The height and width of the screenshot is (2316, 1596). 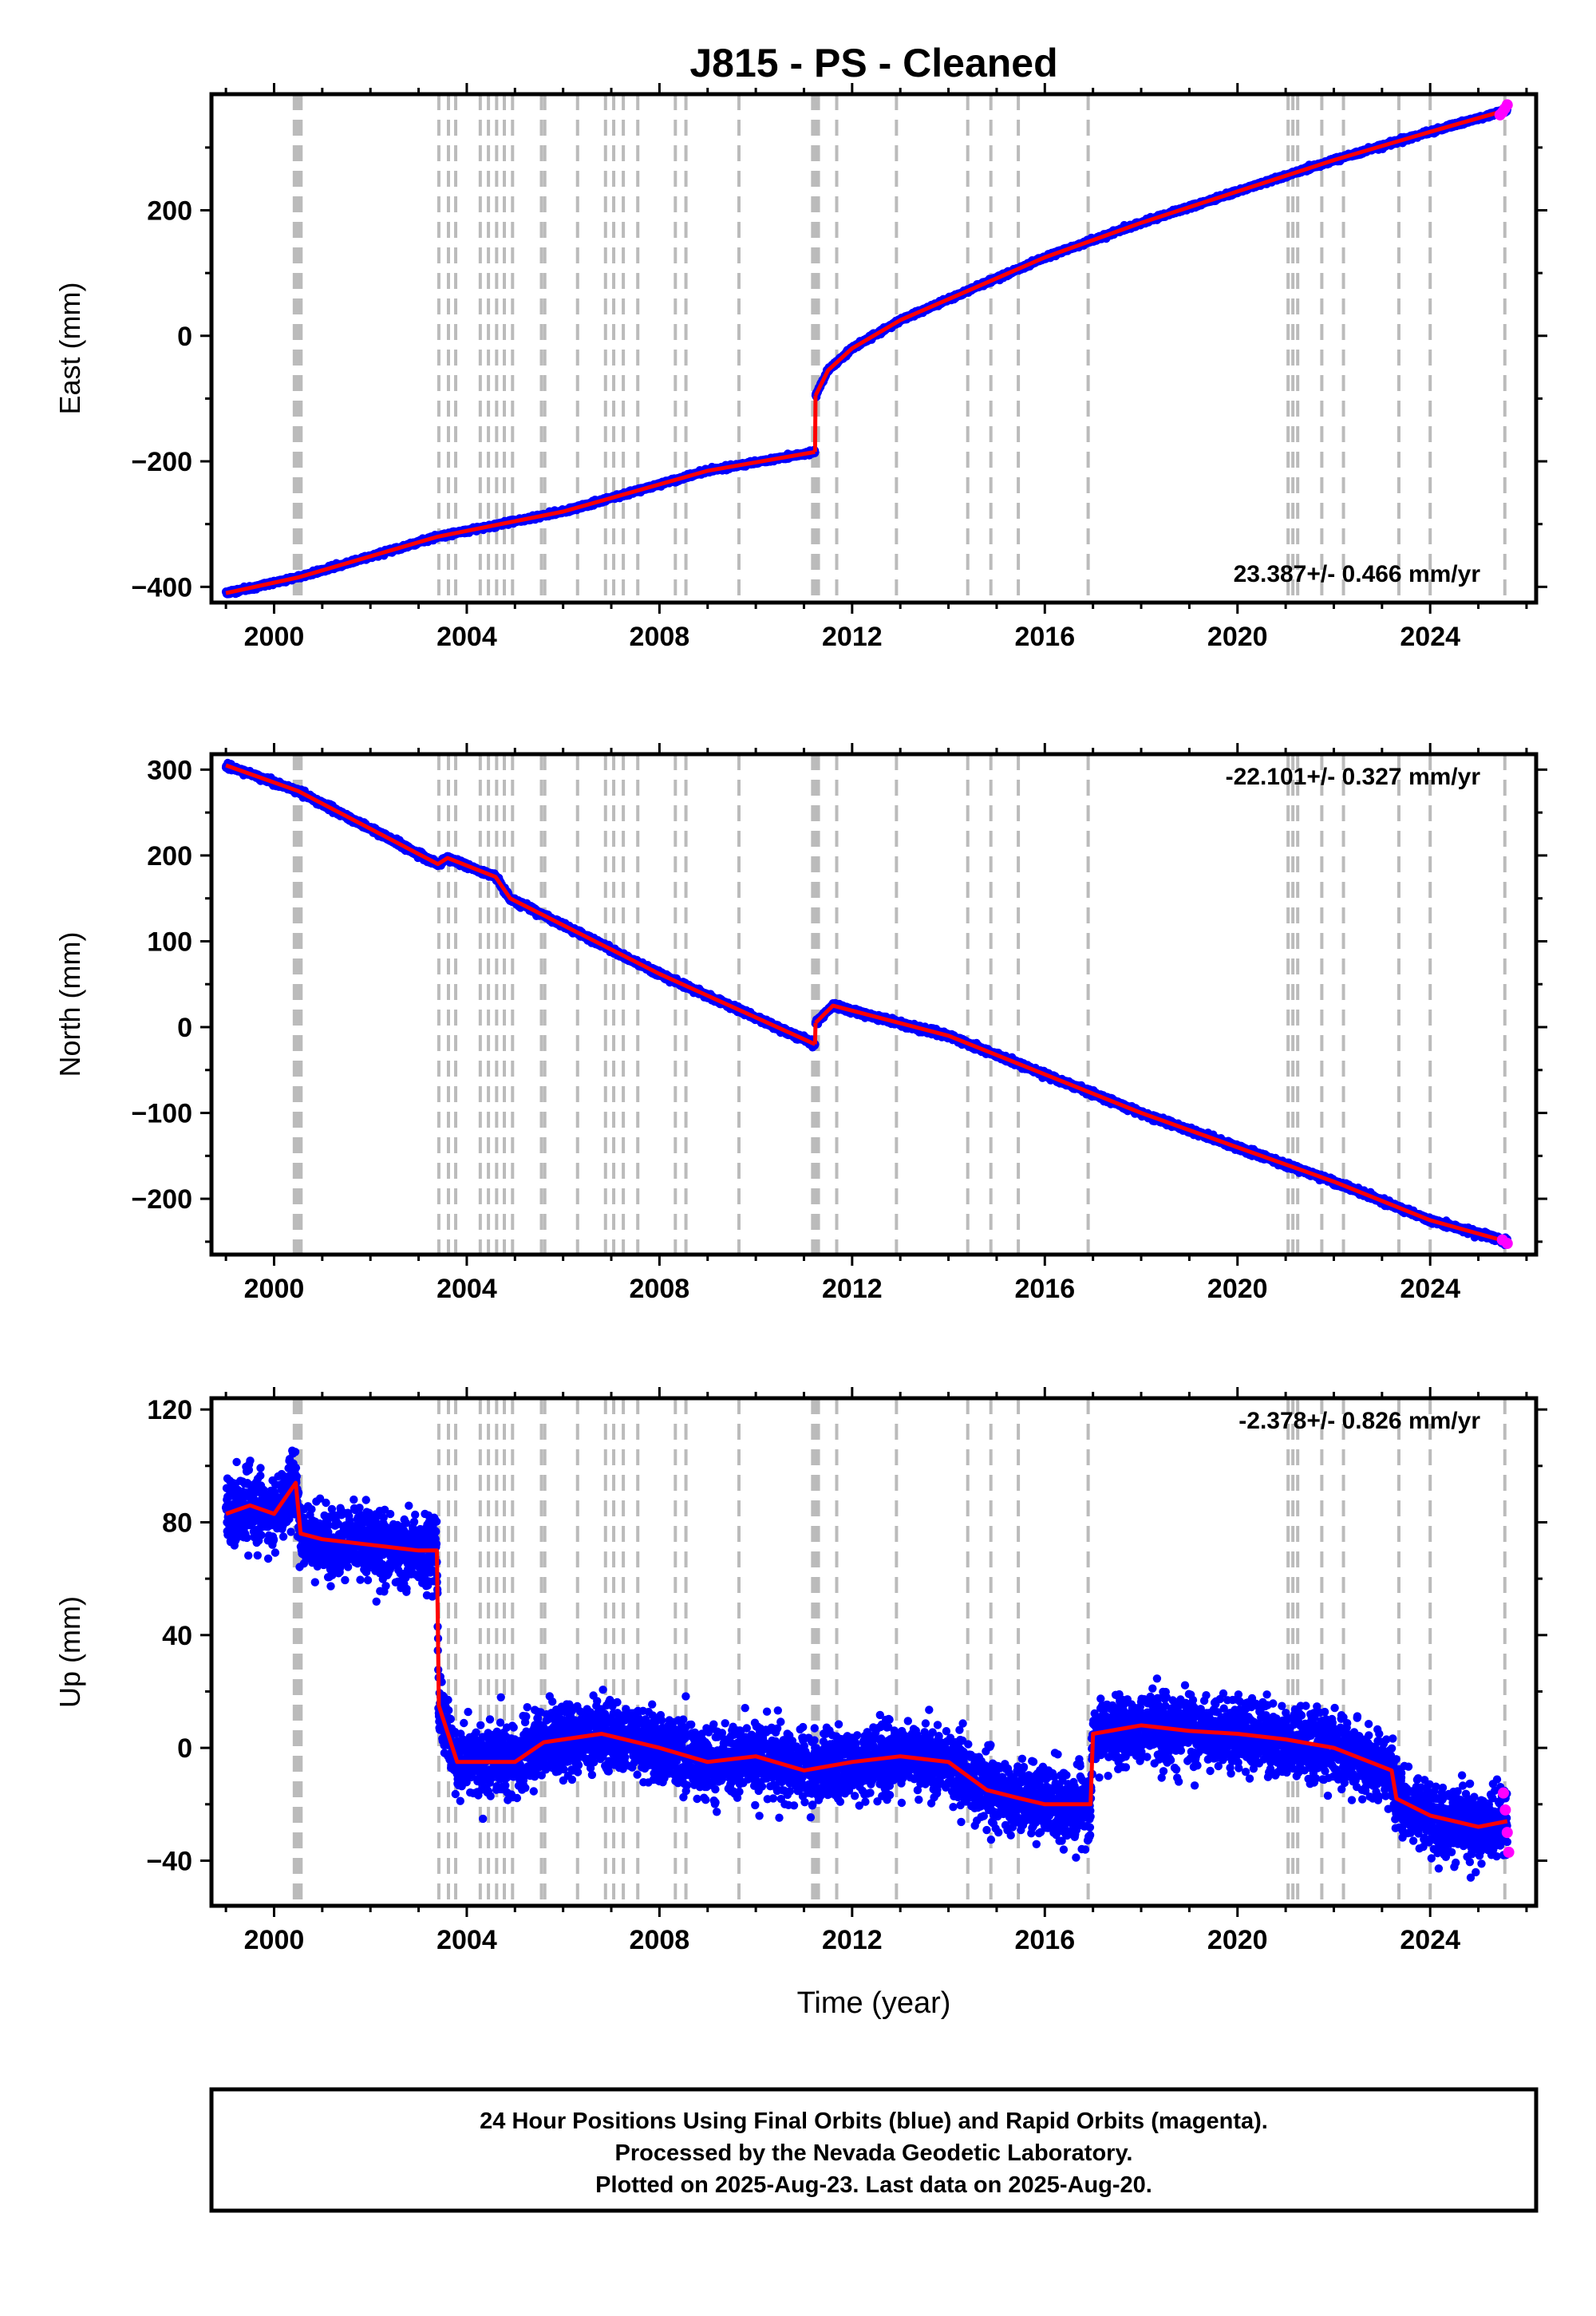 I want to click on figure-title: J815 - PS - Cleaned, so click(x=873, y=63).